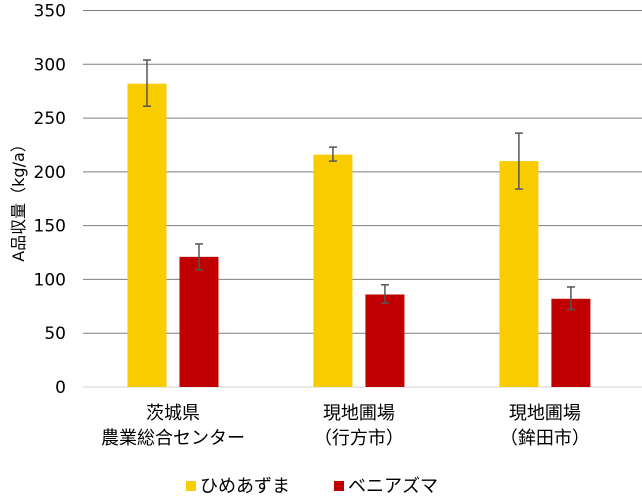 This screenshot has height=502, width=642. Describe the element at coordinates (173, 413) in the screenshot. I see `x-tick-label: 茨城県` at that location.